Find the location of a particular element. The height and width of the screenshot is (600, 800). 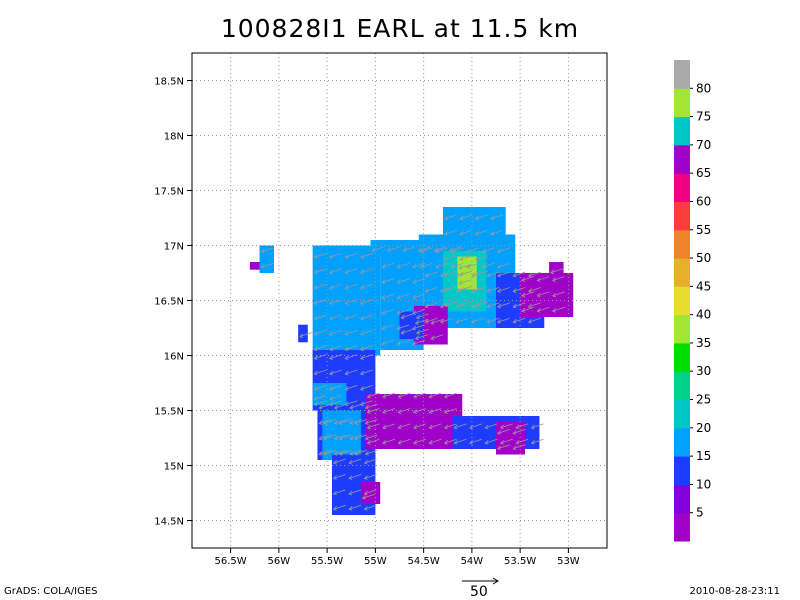

reference-vector-arrow is located at coordinates (480, 581).